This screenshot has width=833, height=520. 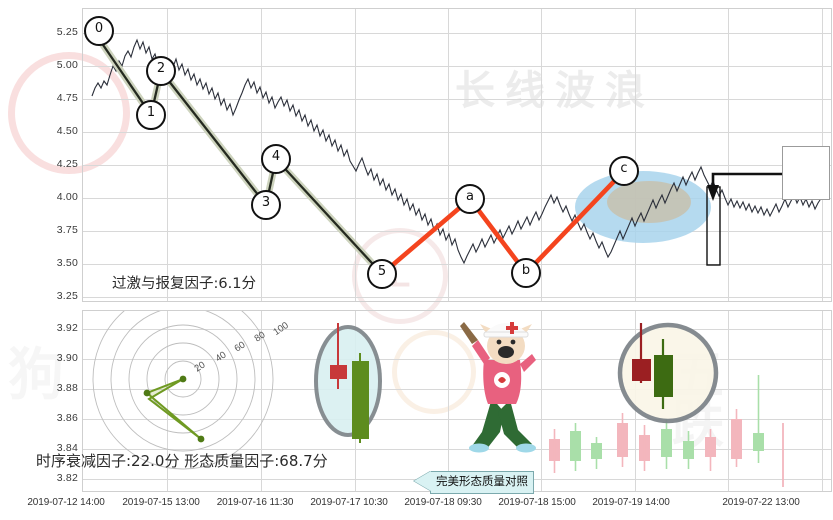 I want to click on y-tick-price-8: 3.25, so click(x=67, y=296).